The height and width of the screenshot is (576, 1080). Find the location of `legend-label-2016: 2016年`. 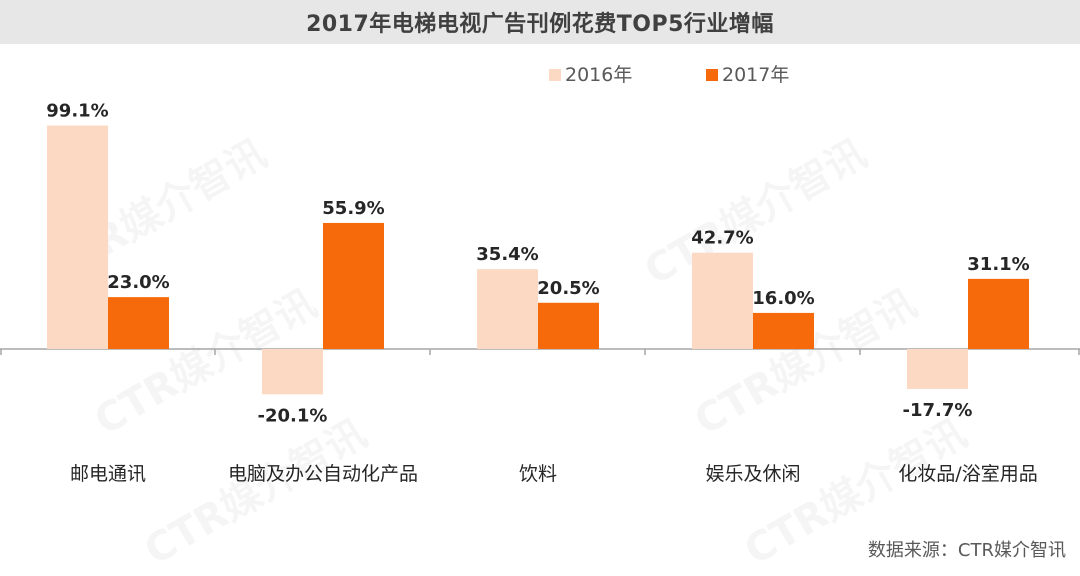

legend-label-2016: 2016年 is located at coordinates (598, 75).